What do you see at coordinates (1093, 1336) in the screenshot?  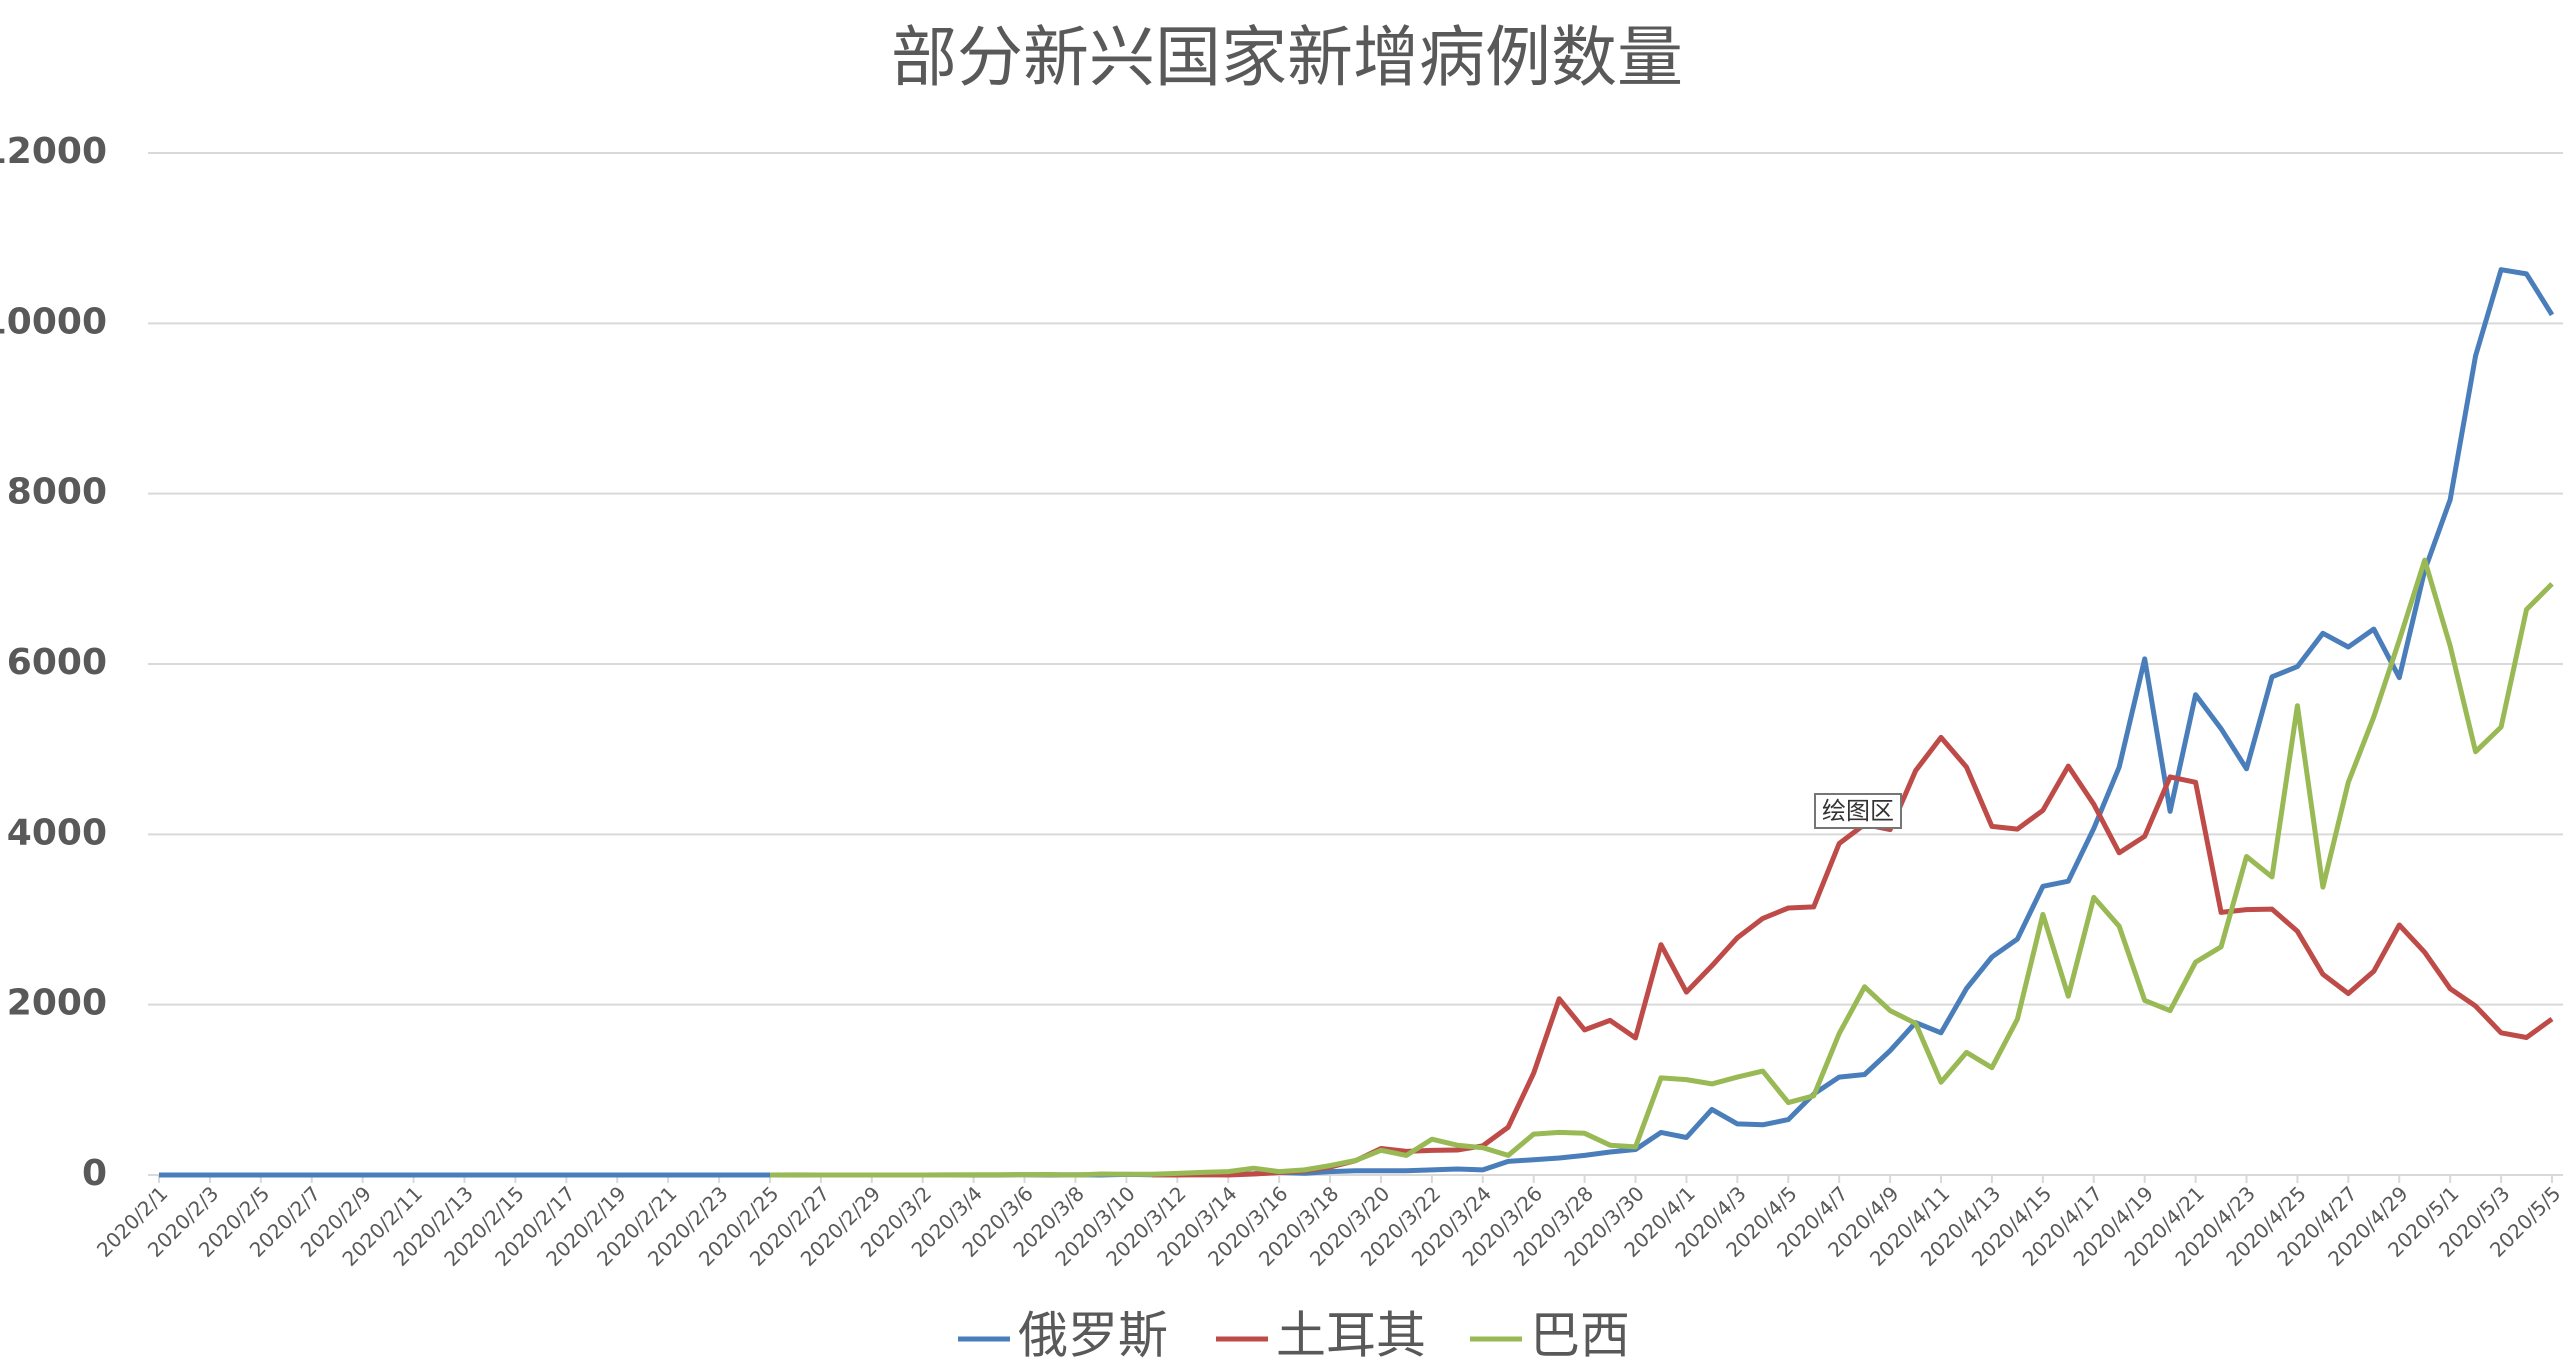 I see `legend-label: 俄罗斯` at bounding box center [1093, 1336].